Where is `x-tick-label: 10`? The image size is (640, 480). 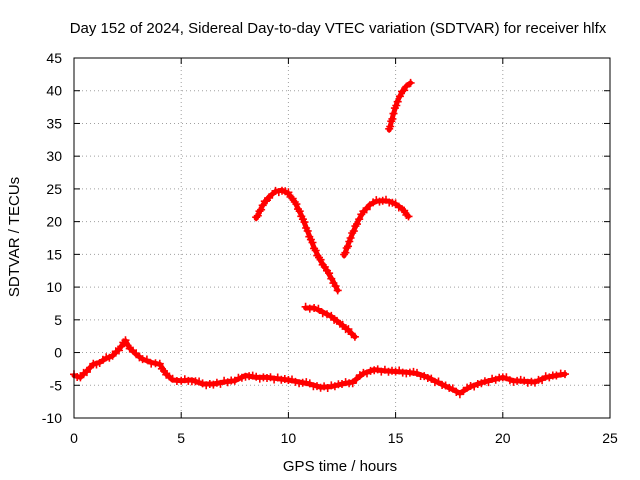 x-tick-label: 10 is located at coordinates (289, 438).